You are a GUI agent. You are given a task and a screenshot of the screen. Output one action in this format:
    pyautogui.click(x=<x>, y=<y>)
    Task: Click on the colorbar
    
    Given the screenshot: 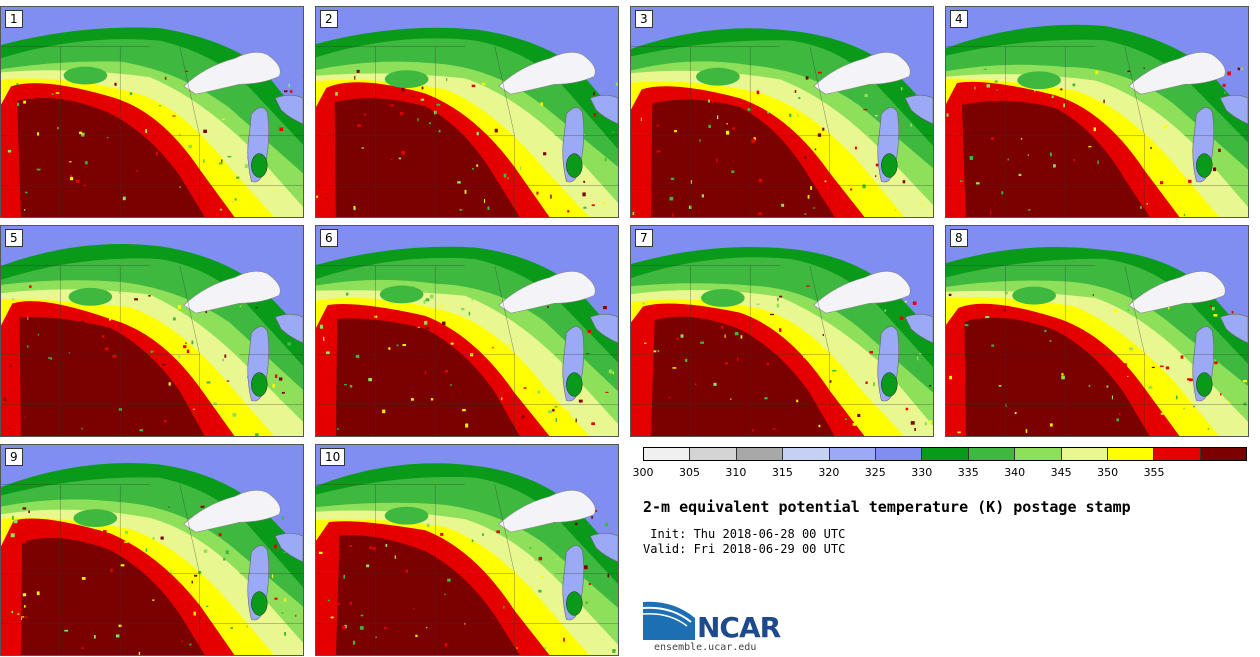 What is the action you would take?
    pyautogui.click(x=945, y=454)
    